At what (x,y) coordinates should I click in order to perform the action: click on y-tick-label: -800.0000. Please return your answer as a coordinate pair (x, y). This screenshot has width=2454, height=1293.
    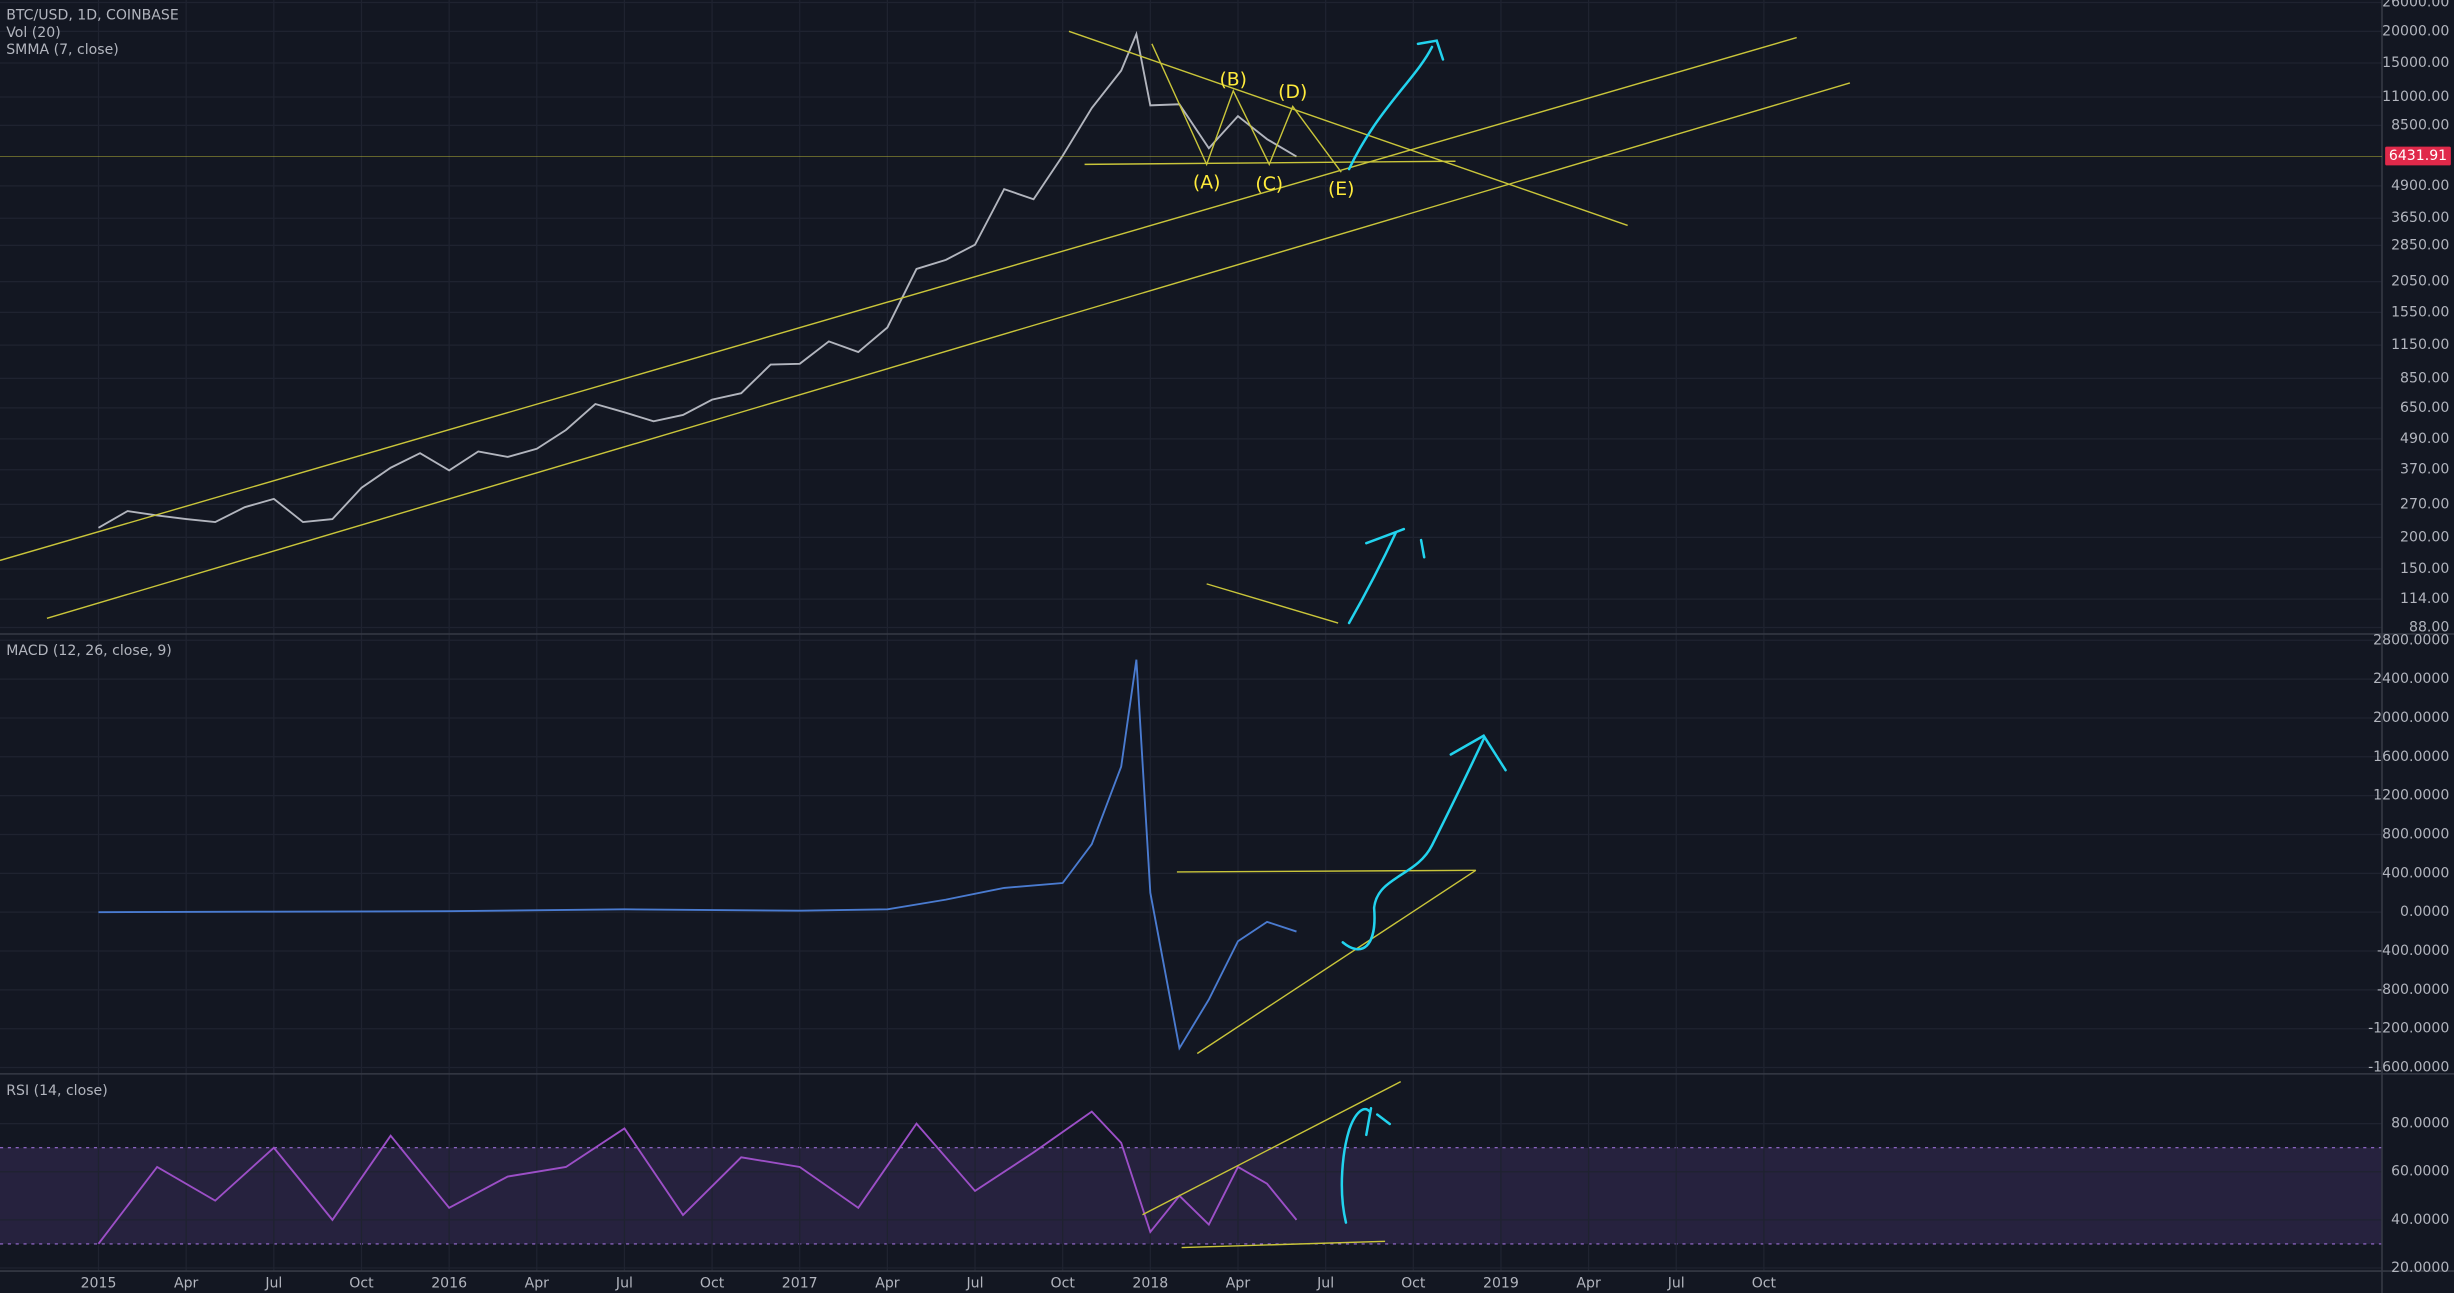
    Looking at the image, I should click on (2413, 990).